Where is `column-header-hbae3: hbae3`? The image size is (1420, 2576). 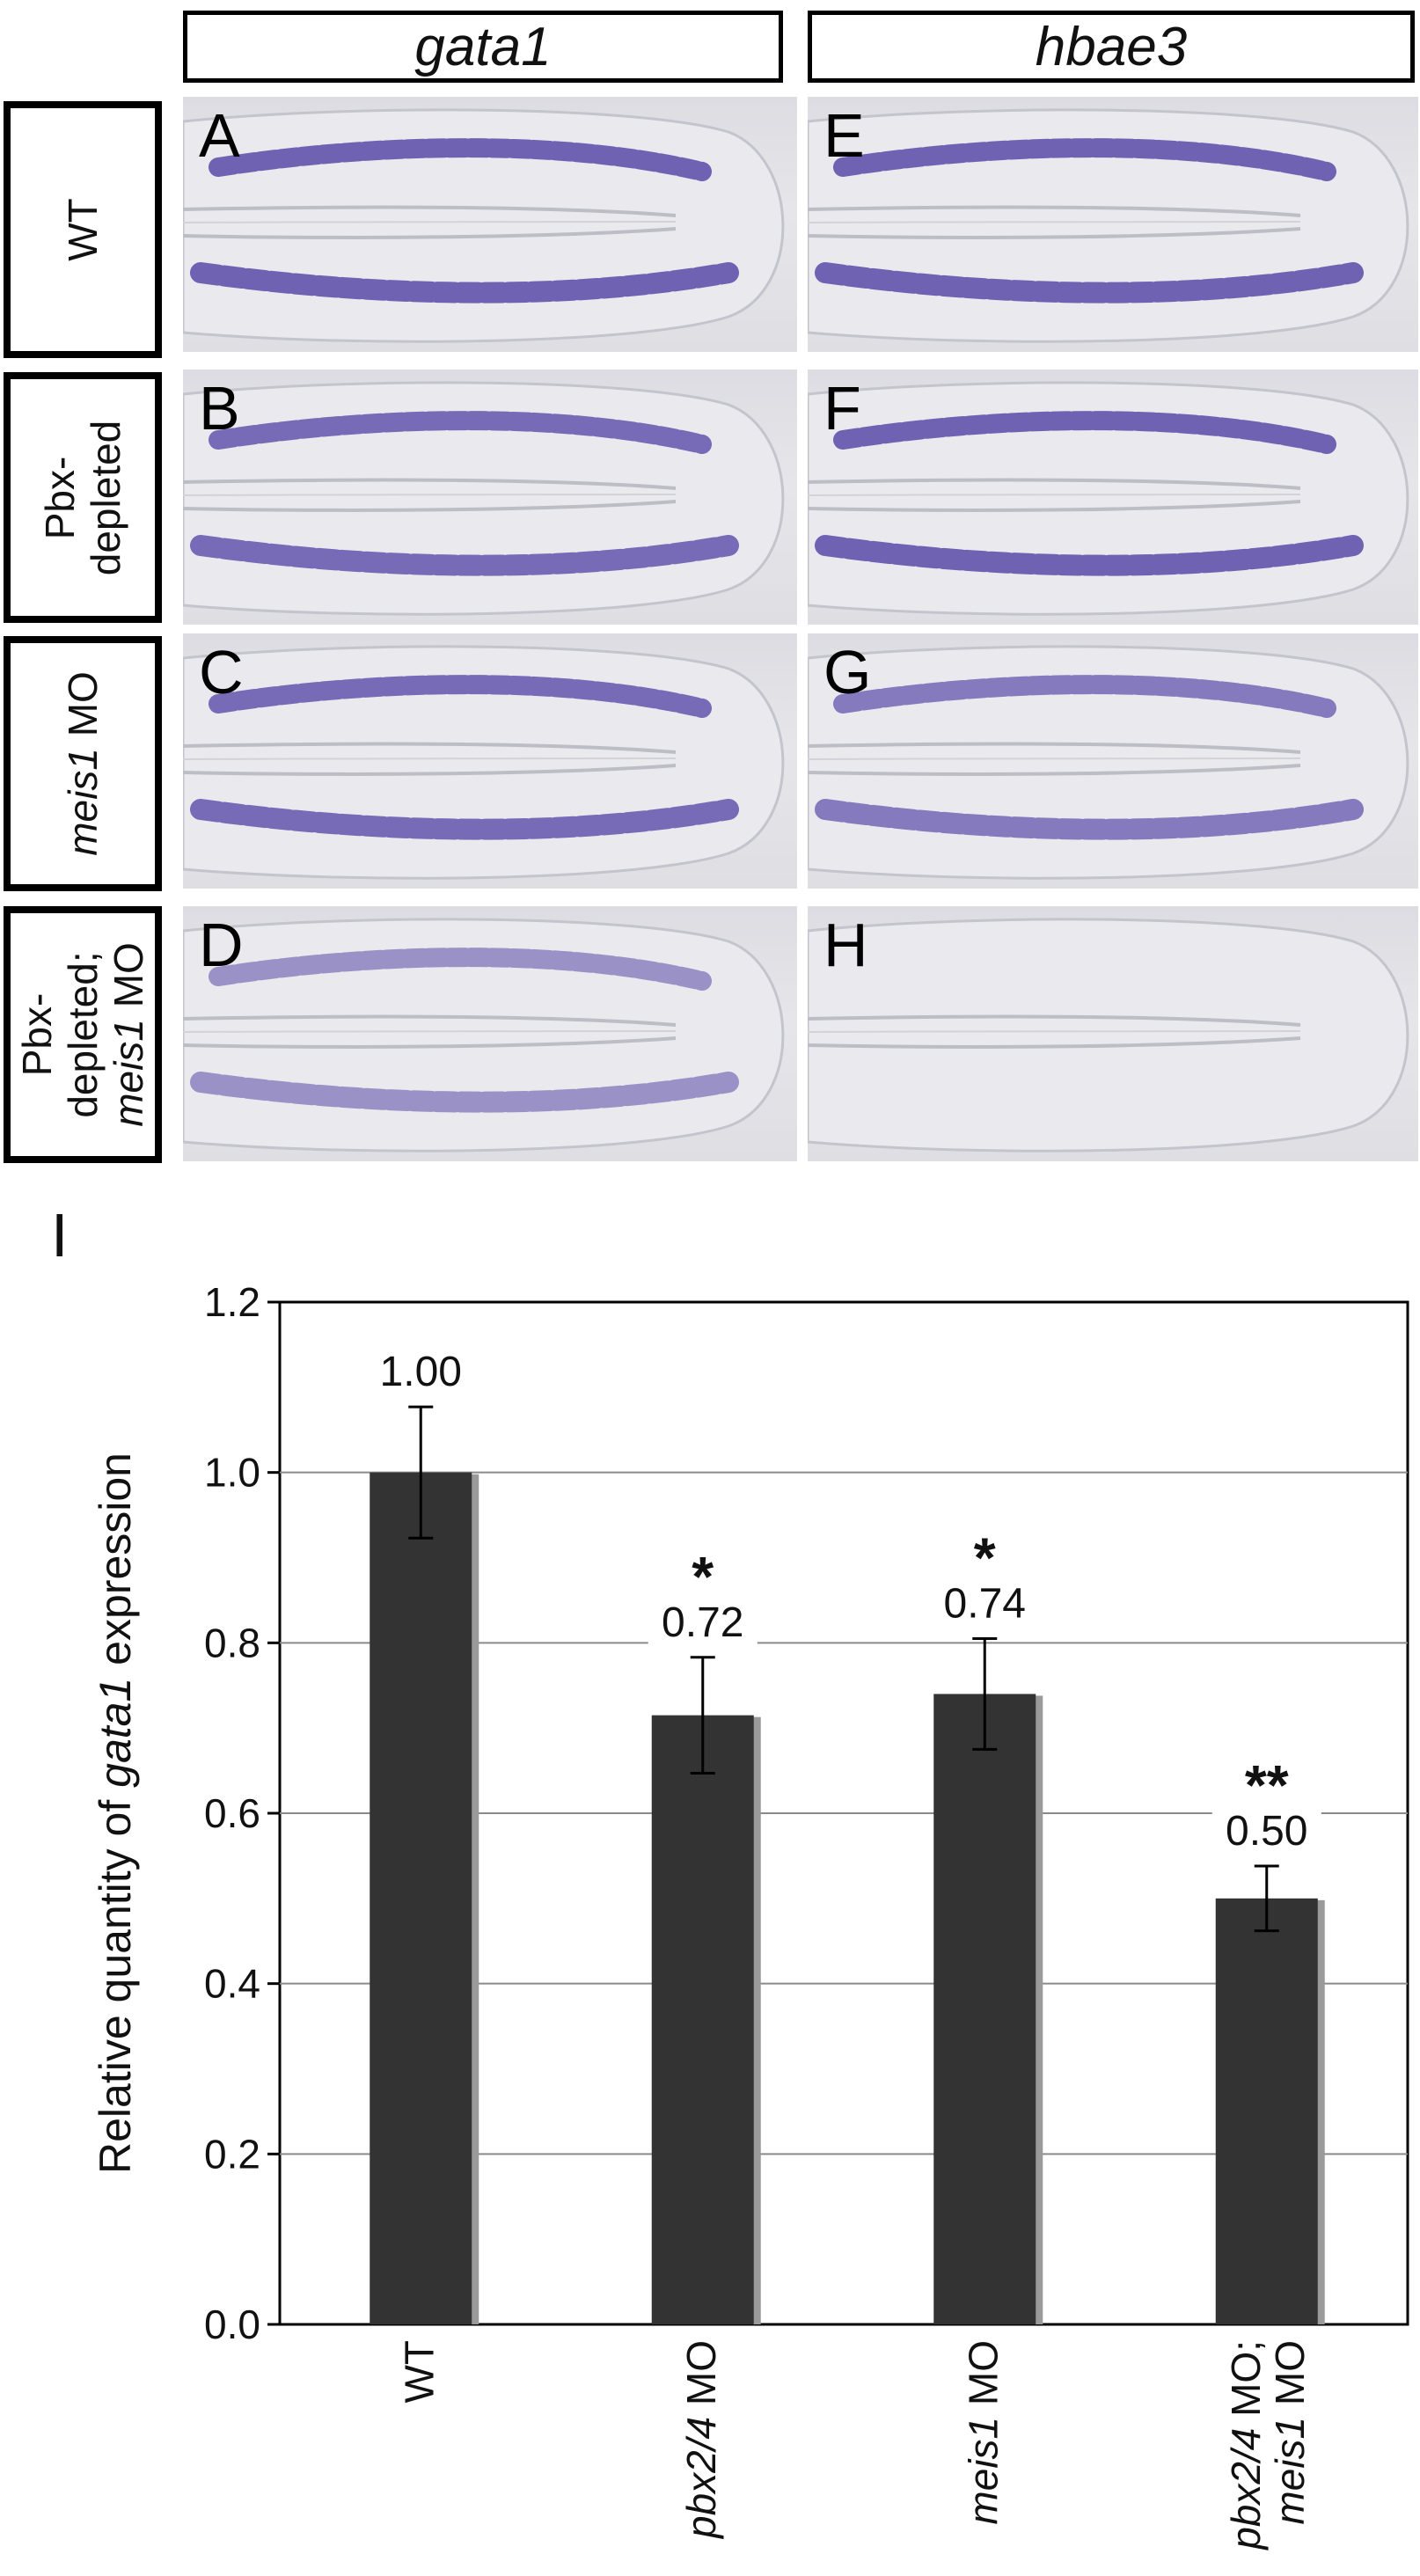
column-header-hbae3: hbae3 is located at coordinates (1111, 47).